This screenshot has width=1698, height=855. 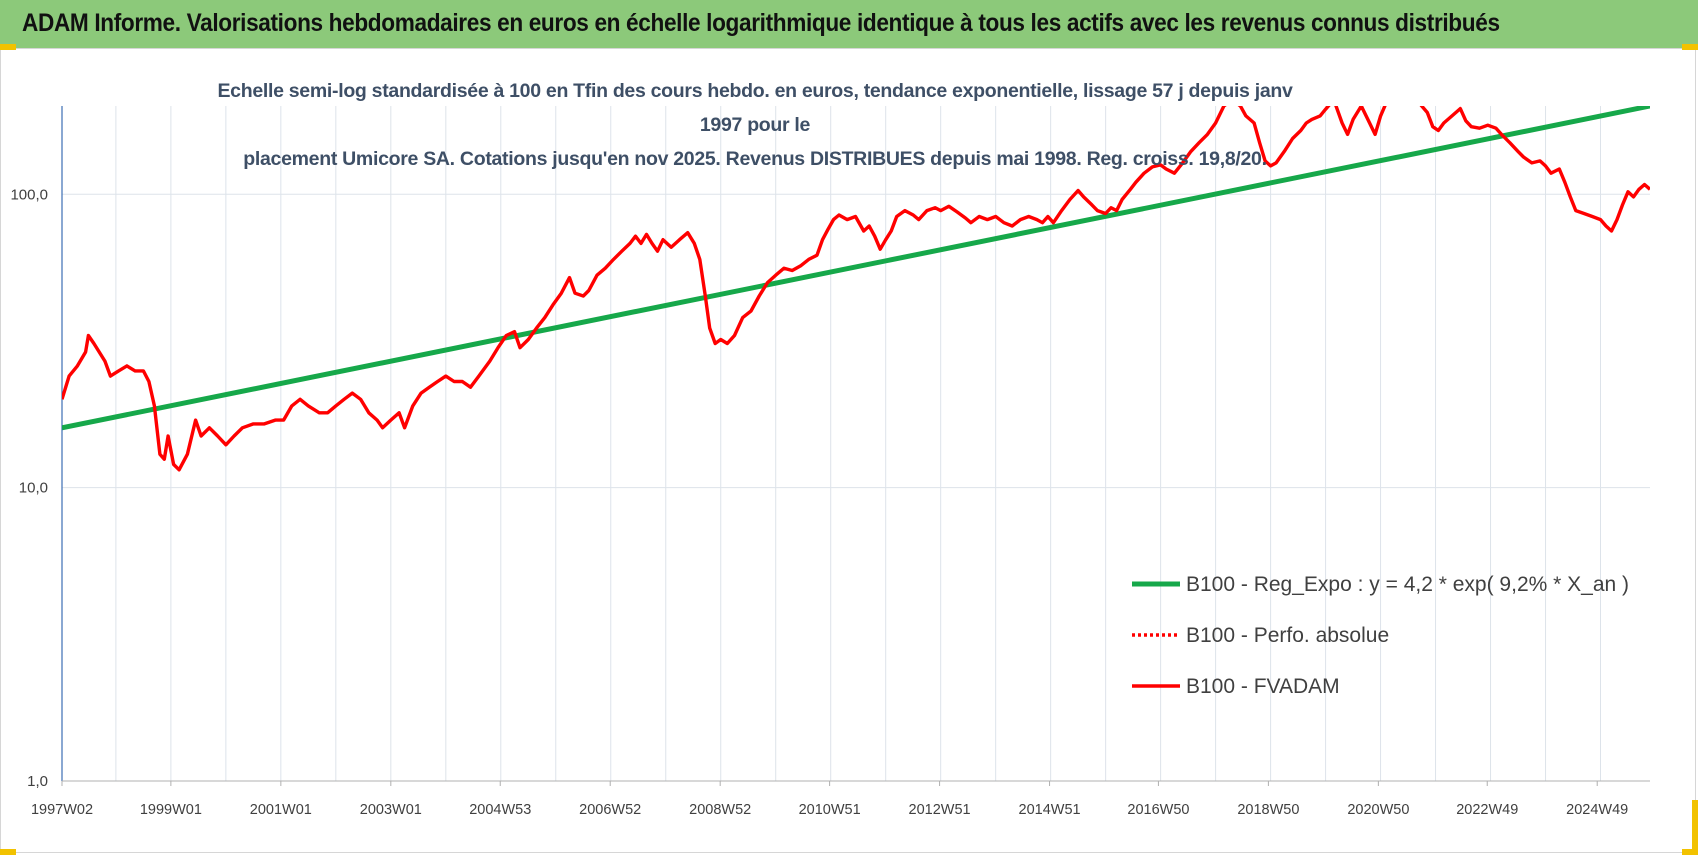 I want to click on x-tick-label: 2020W50, so click(x=1378, y=810).